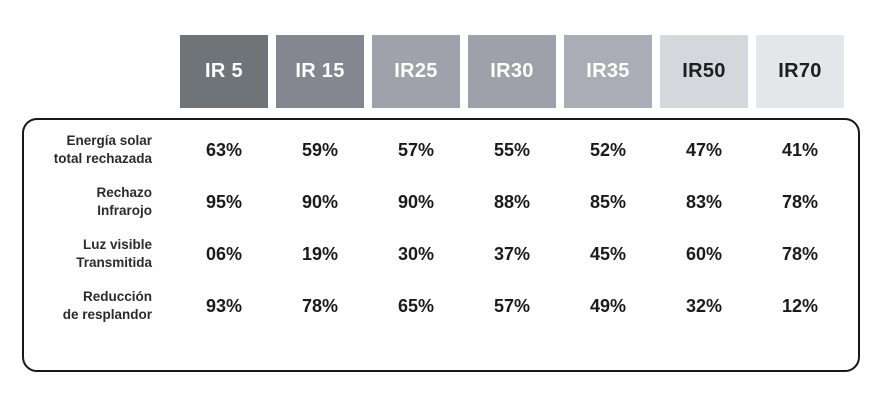 The width and height of the screenshot is (884, 400). What do you see at coordinates (224, 149) in the screenshot?
I see `value-cell: 63%` at bounding box center [224, 149].